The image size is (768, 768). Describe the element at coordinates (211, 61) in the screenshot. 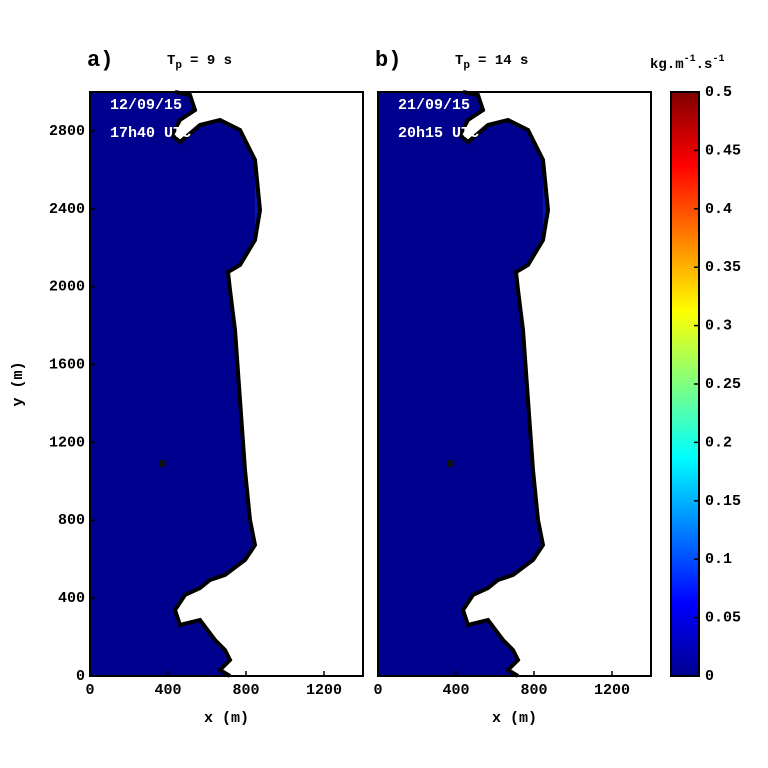

I see `period-text: = 9 s` at that location.